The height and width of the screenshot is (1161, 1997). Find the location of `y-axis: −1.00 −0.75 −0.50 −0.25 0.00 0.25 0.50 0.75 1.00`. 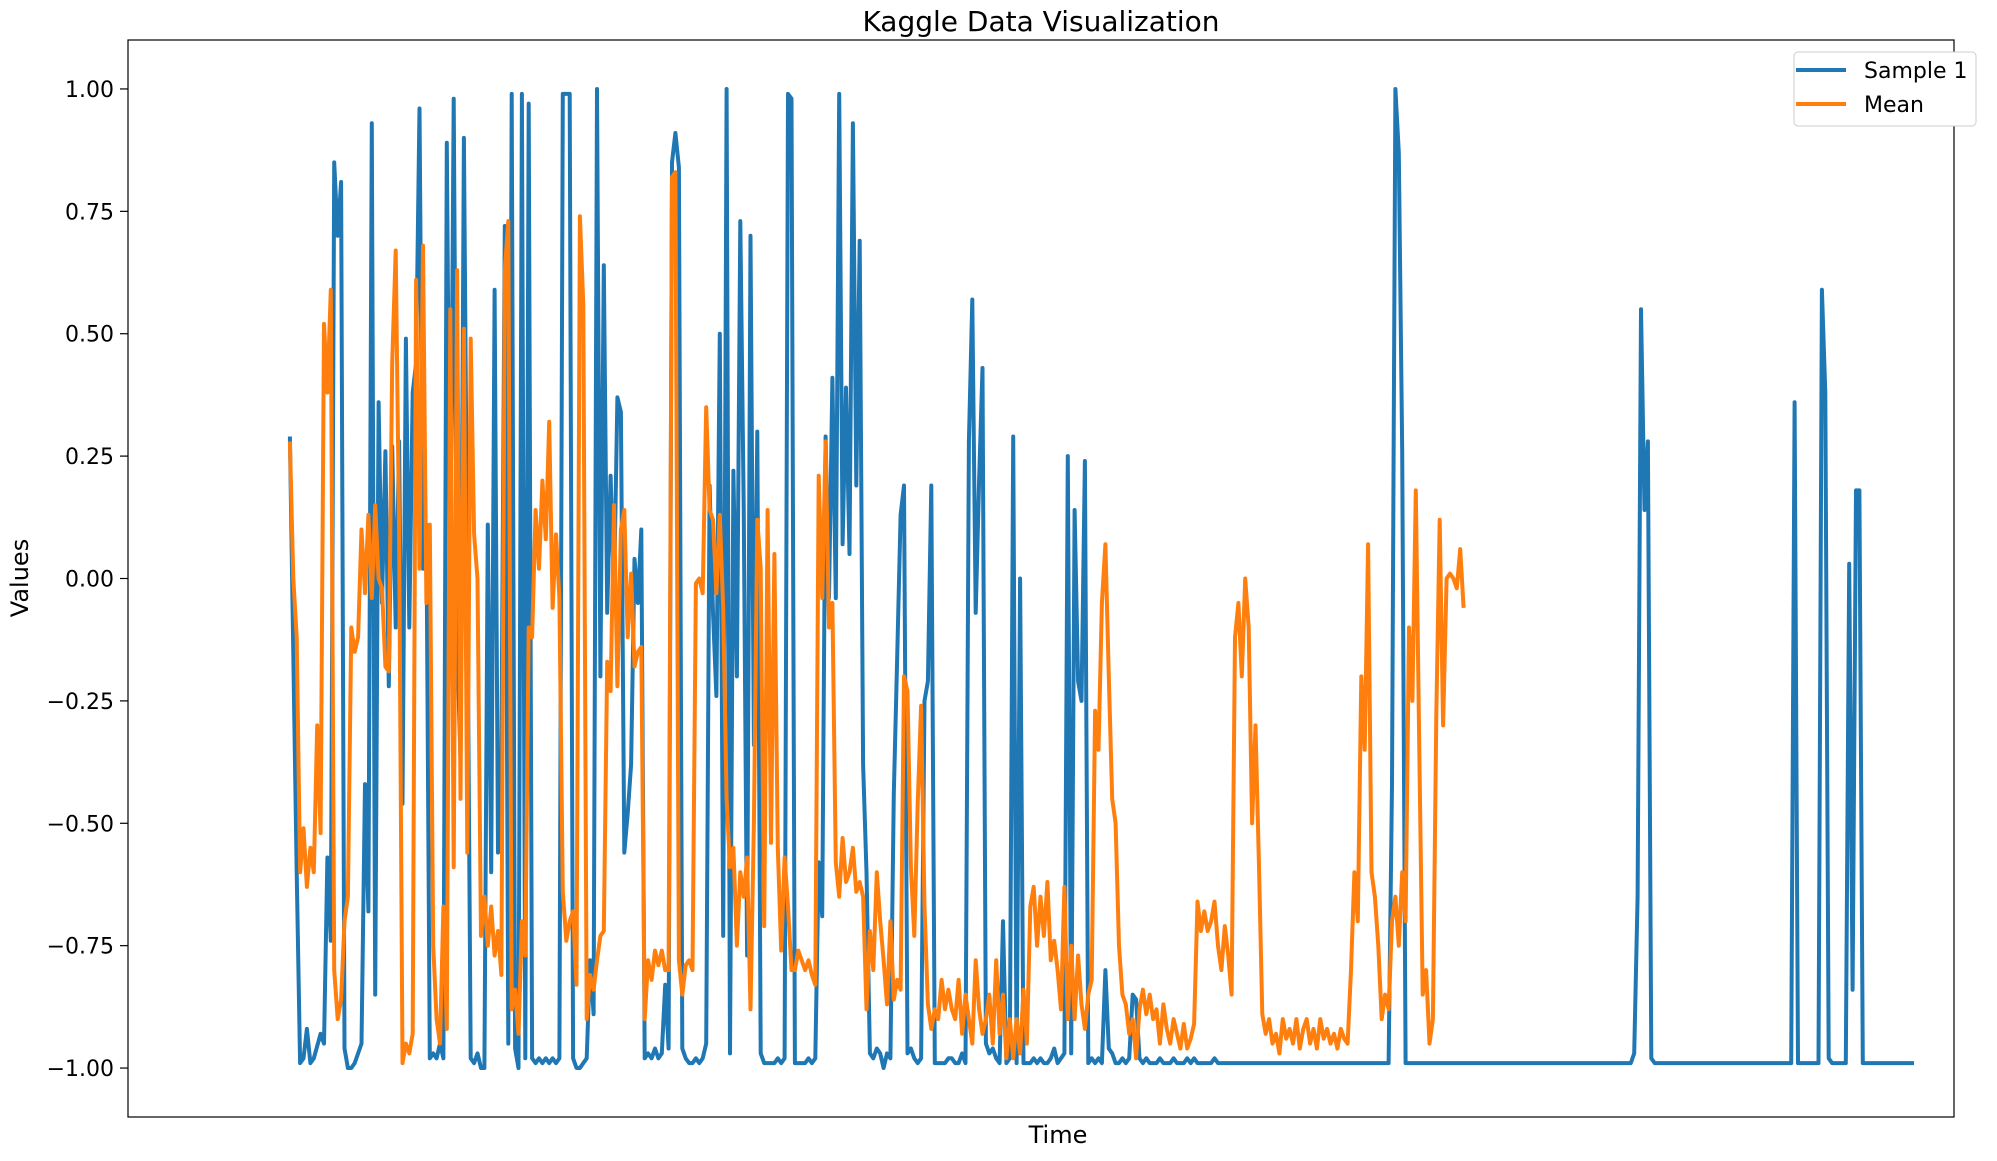

y-axis: −1.00 −0.75 −0.50 −0.25 0.00 0.25 0.50 0.75 1.00 is located at coordinates (87, 580).